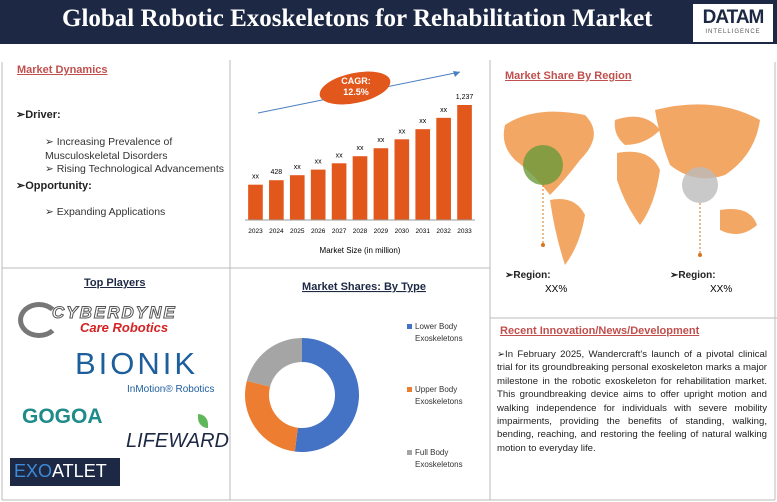 Image resolution: width=777 pixels, height=502 pixels. I want to click on x-tick-label: 2030, so click(402, 231).